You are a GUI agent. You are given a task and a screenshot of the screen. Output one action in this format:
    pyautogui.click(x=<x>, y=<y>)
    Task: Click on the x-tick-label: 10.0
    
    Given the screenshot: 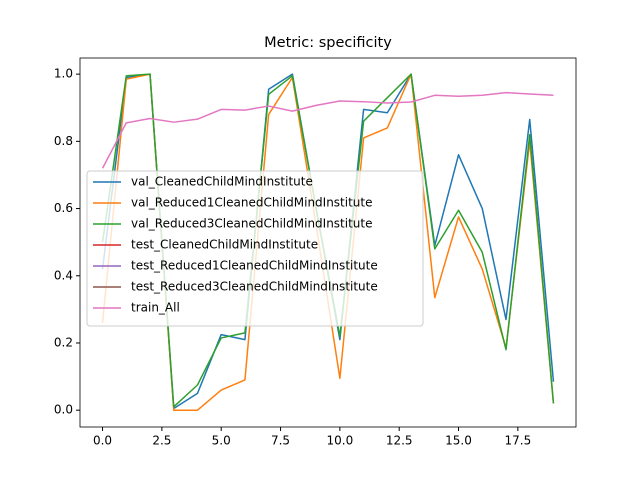 What is the action you would take?
    pyautogui.click(x=340, y=441)
    